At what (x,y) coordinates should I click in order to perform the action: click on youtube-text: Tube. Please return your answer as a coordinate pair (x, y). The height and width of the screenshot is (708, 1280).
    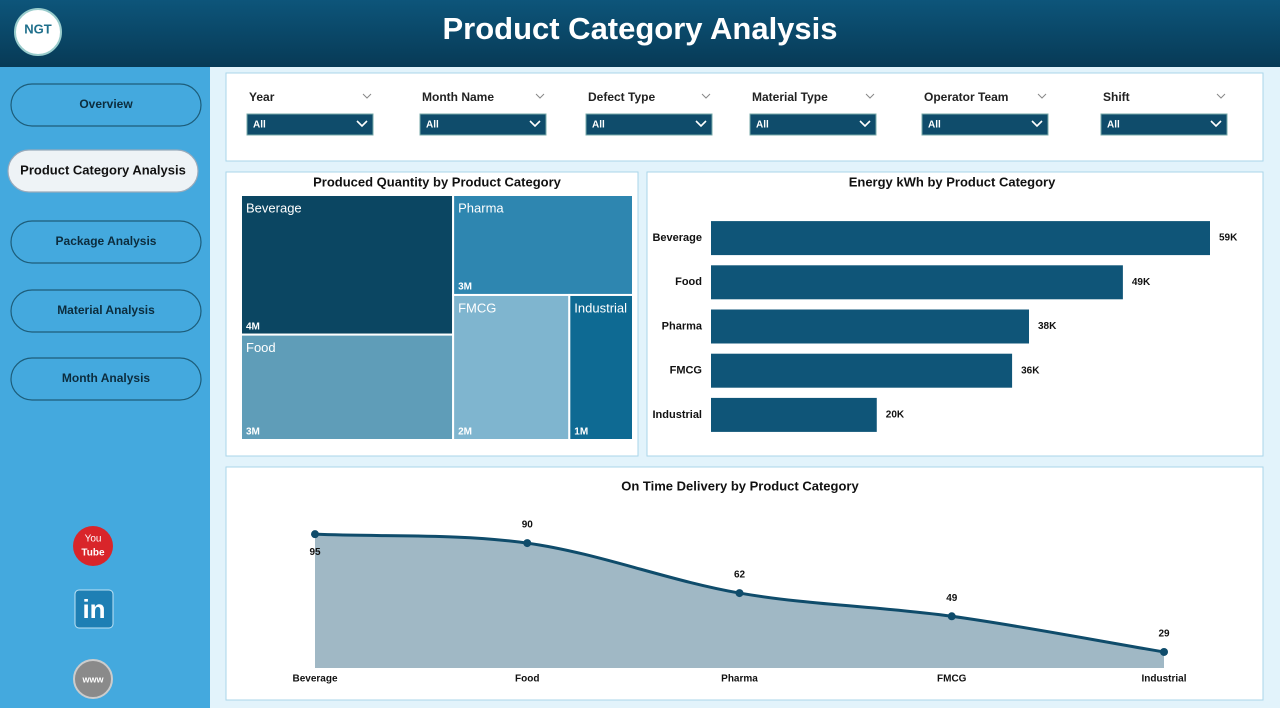
    Looking at the image, I should click on (93, 553).